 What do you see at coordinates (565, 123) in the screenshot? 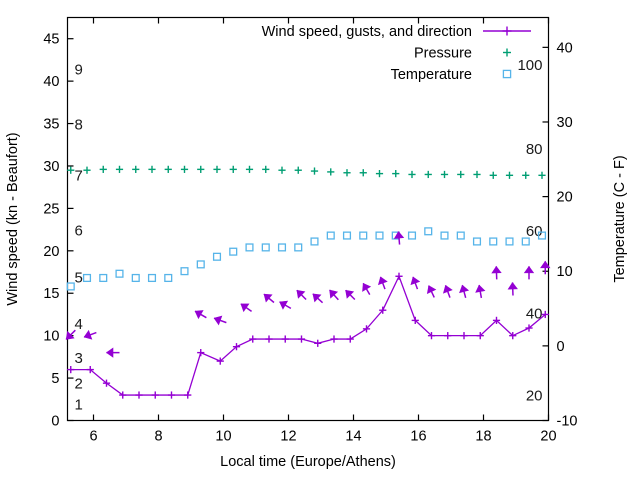
I see `y2-tick-label: 30` at bounding box center [565, 123].